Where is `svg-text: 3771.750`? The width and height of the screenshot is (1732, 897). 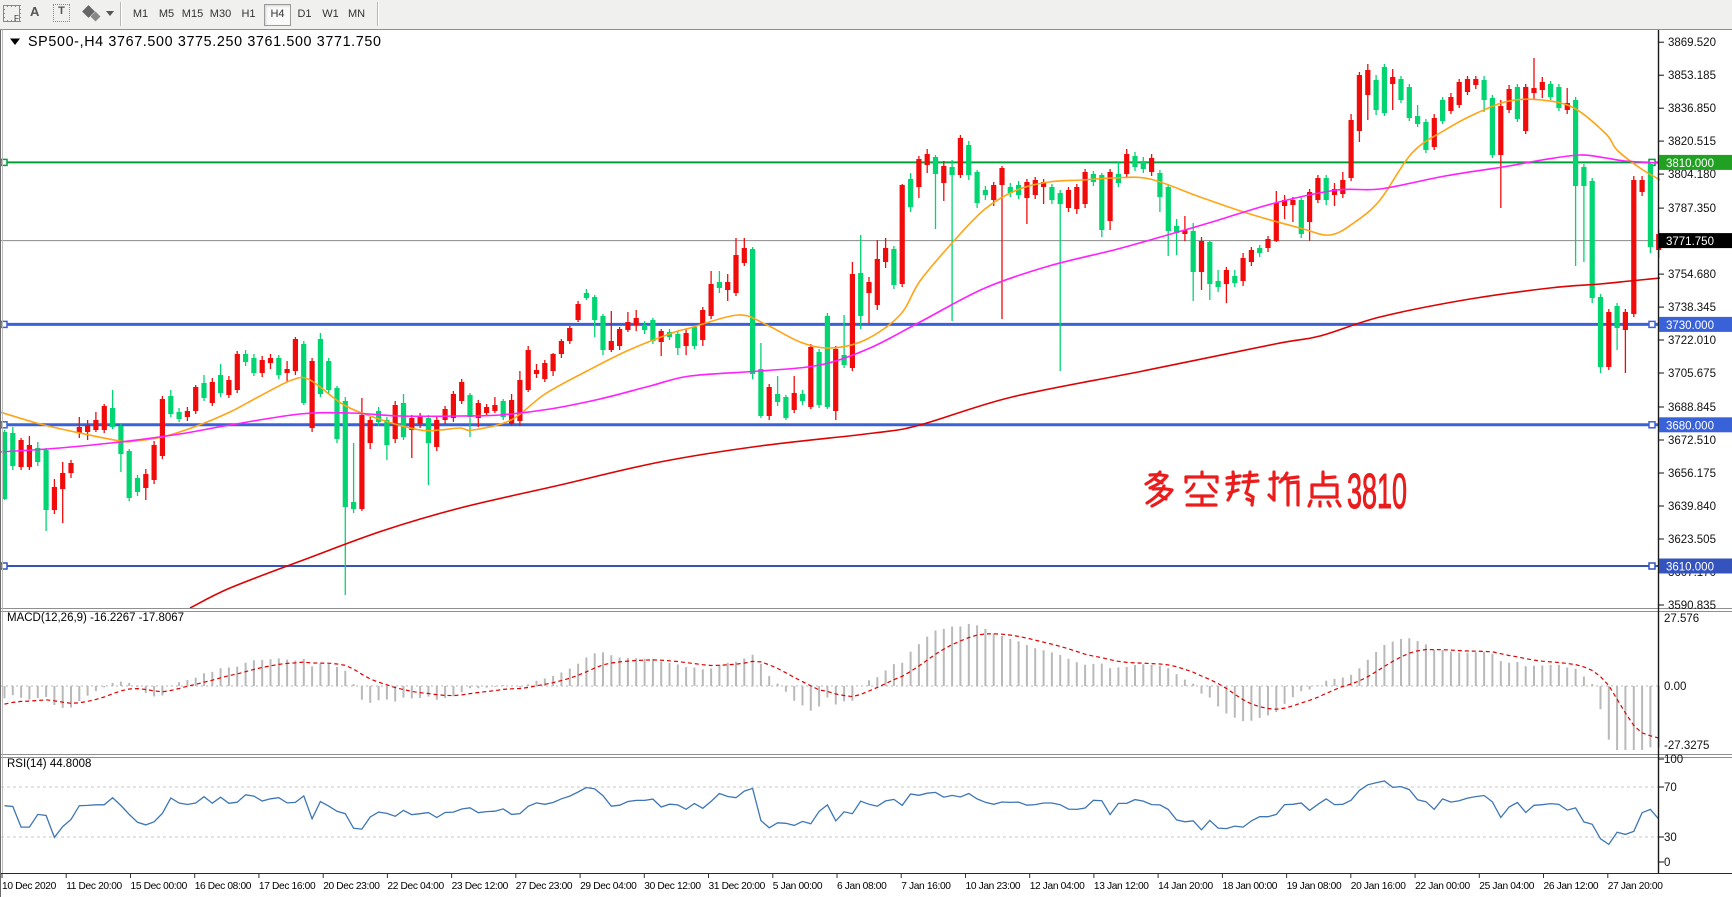
svg-text: 3771.750 is located at coordinates (1690, 242).